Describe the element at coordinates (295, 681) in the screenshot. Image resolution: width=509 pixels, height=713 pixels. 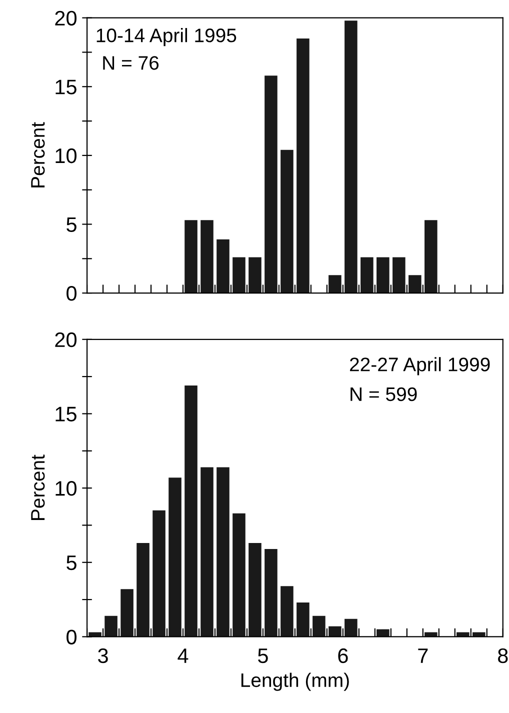
I see `x-axis-title: Length (mm)` at that location.